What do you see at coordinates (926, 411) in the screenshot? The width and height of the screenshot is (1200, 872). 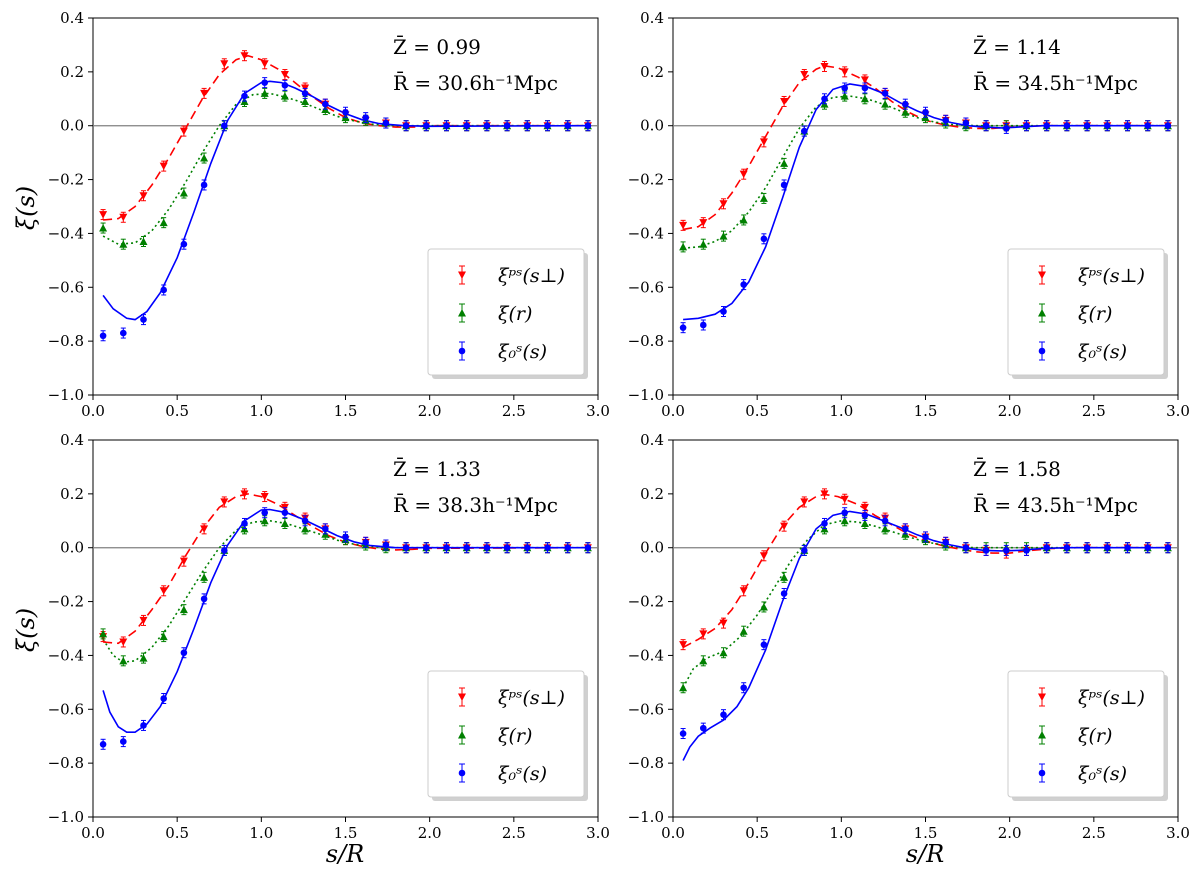 I see `x-tick-label: 1.5` at bounding box center [926, 411].